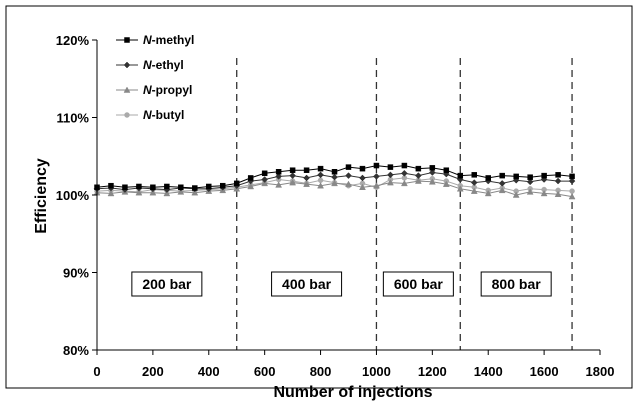 The height and width of the screenshot is (401, 639). What do you see at coordinates (76, 273) in the screenshot?
I see `y-tick-label: 90%` at bounding box center [76, 273].